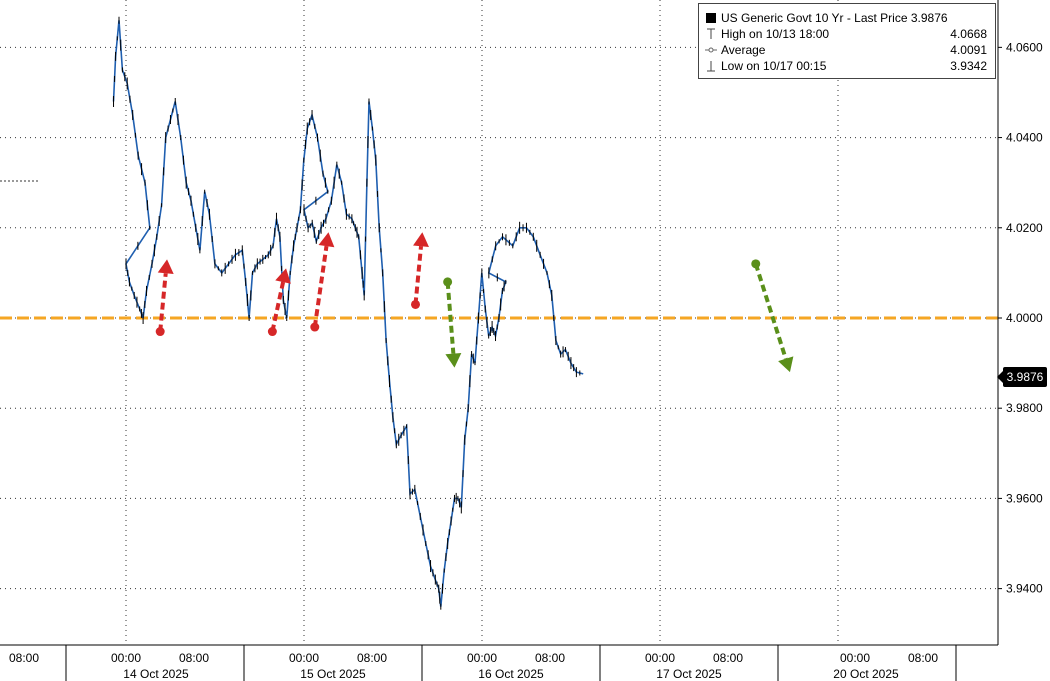  Describe the element at coordinates (711, 18) in the screenshot. I see `series-swatch-icon` at that location.